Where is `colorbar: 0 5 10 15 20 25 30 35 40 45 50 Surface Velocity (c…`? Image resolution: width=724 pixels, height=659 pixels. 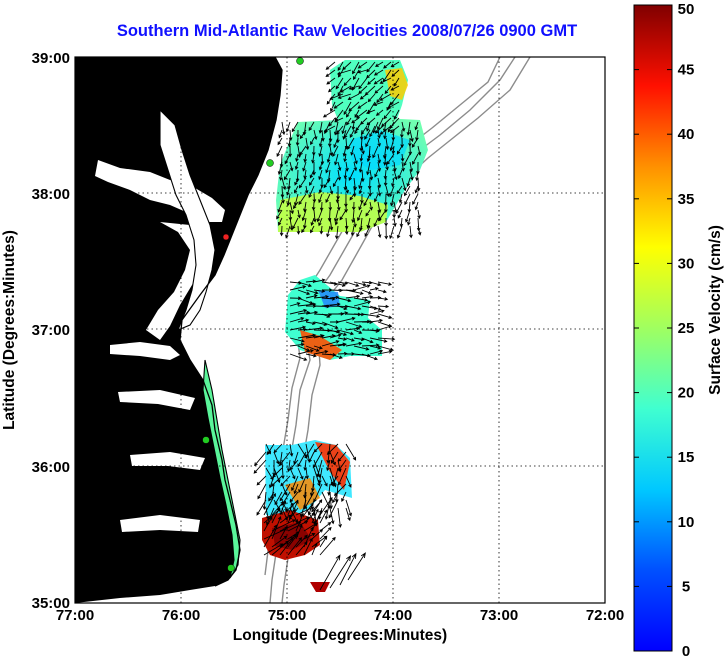 colorbar: 0 5 10 15 20 25 30 35 40 45 50 Surface Velocity (c… is located at coordinates (678, 330).